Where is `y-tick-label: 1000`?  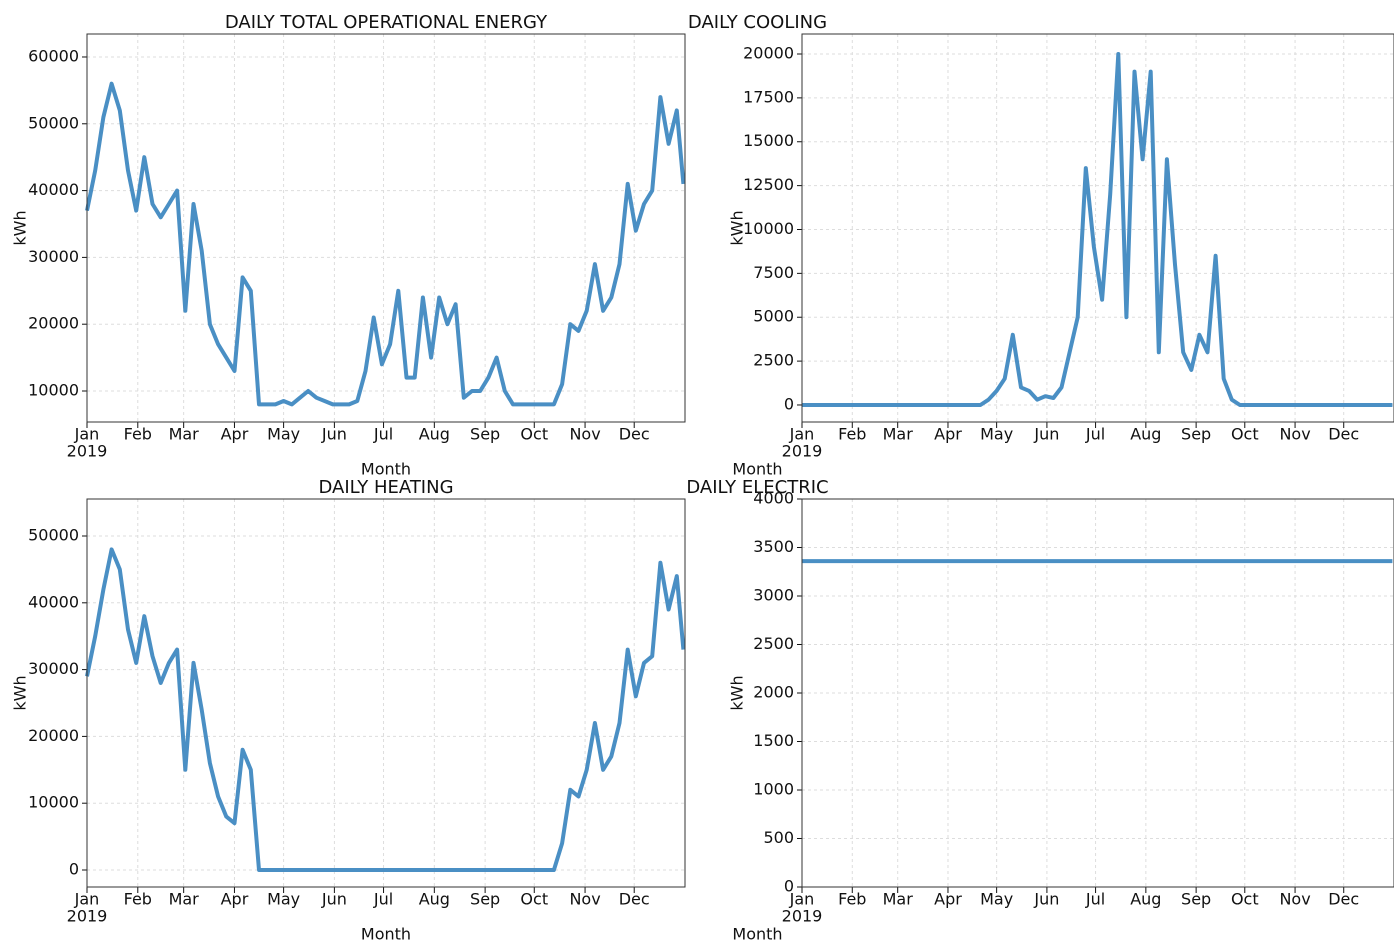
y-tick-label: 1000 is located at coordinates (773, 789).